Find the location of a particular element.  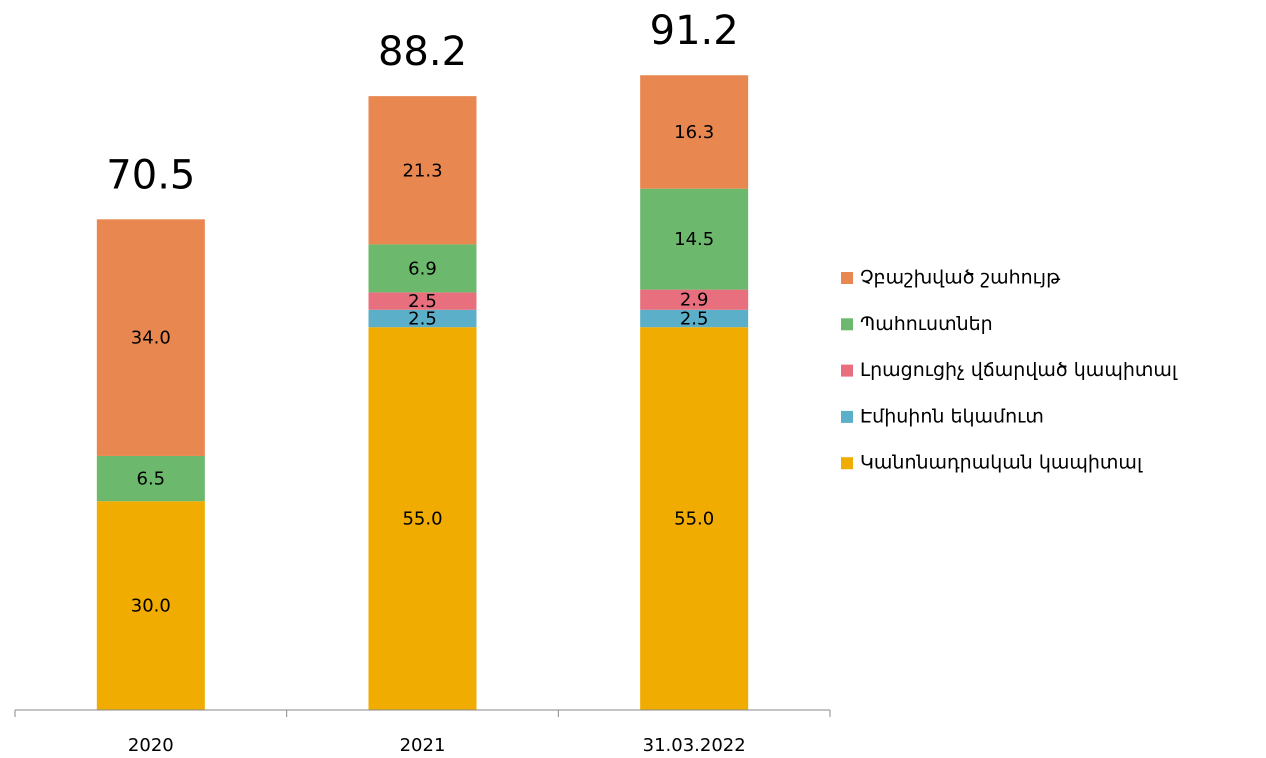

x-tick-label: 2020 is located at coordinates (151, 745).